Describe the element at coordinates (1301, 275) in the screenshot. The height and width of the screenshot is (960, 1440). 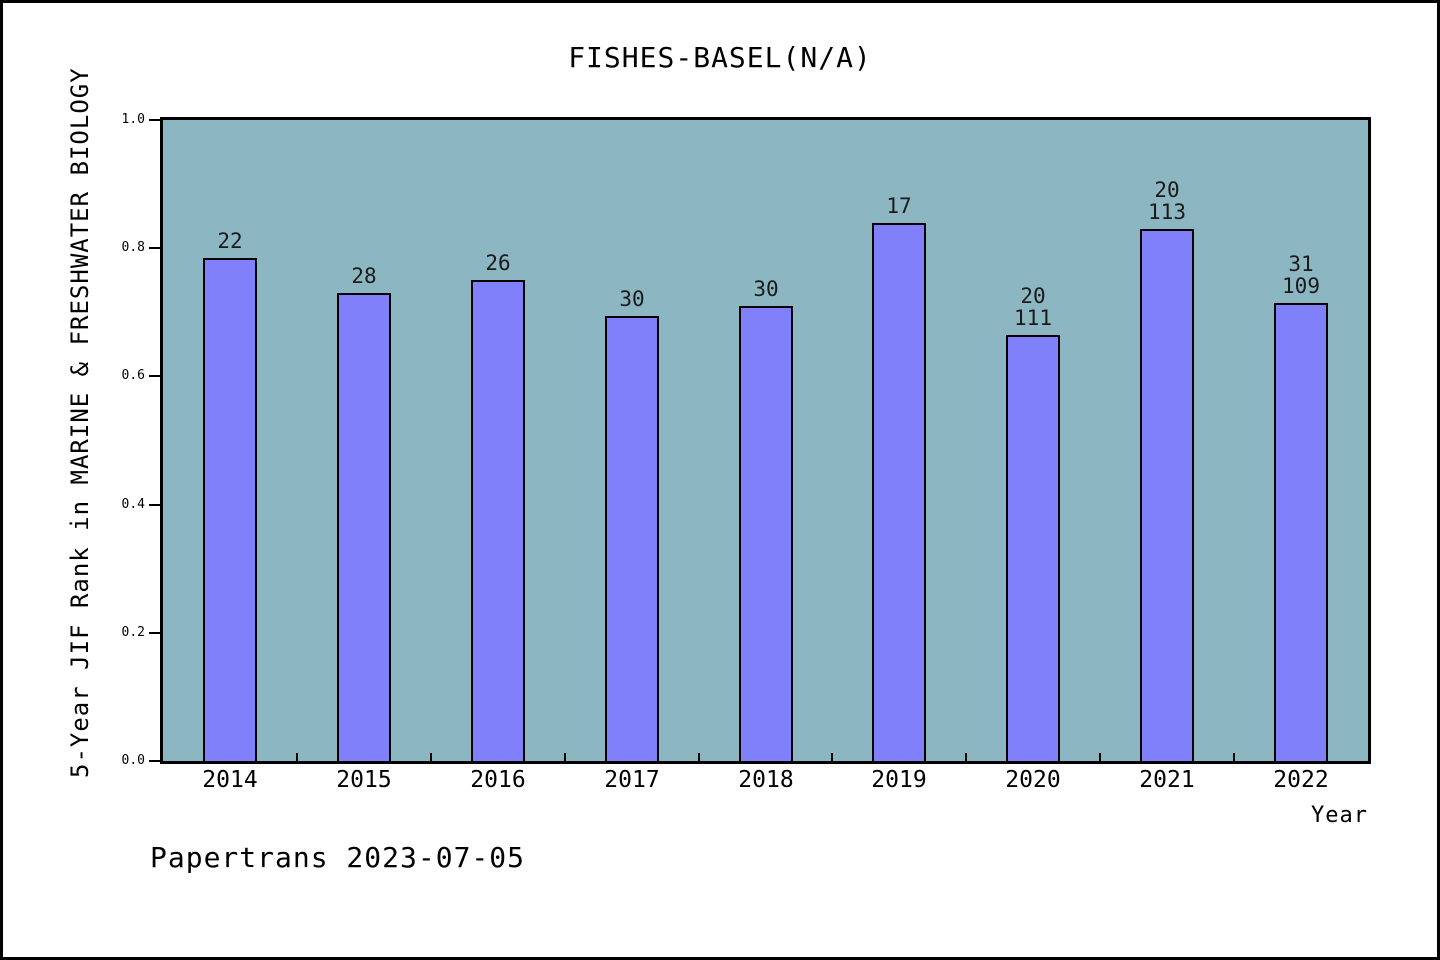
I see `bar-value-label-2022: 31 109` at that location.